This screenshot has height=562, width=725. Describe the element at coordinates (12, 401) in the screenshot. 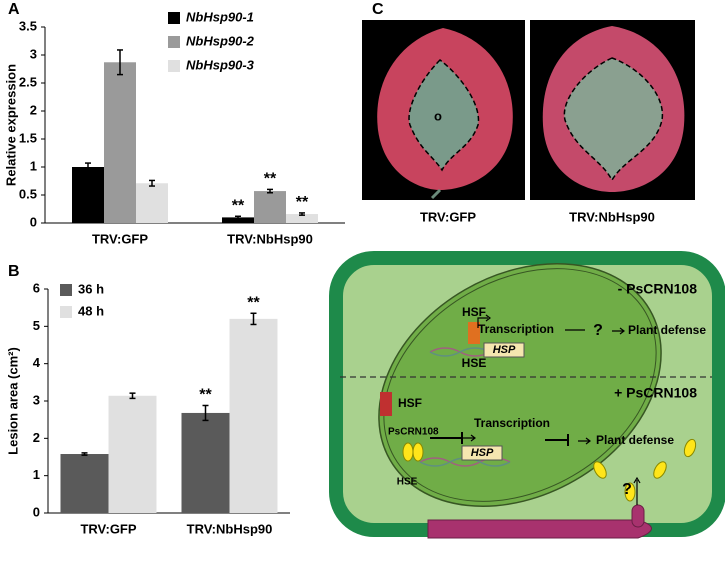

I see `y-axis-label: Lesion area (cm²)` at that location.